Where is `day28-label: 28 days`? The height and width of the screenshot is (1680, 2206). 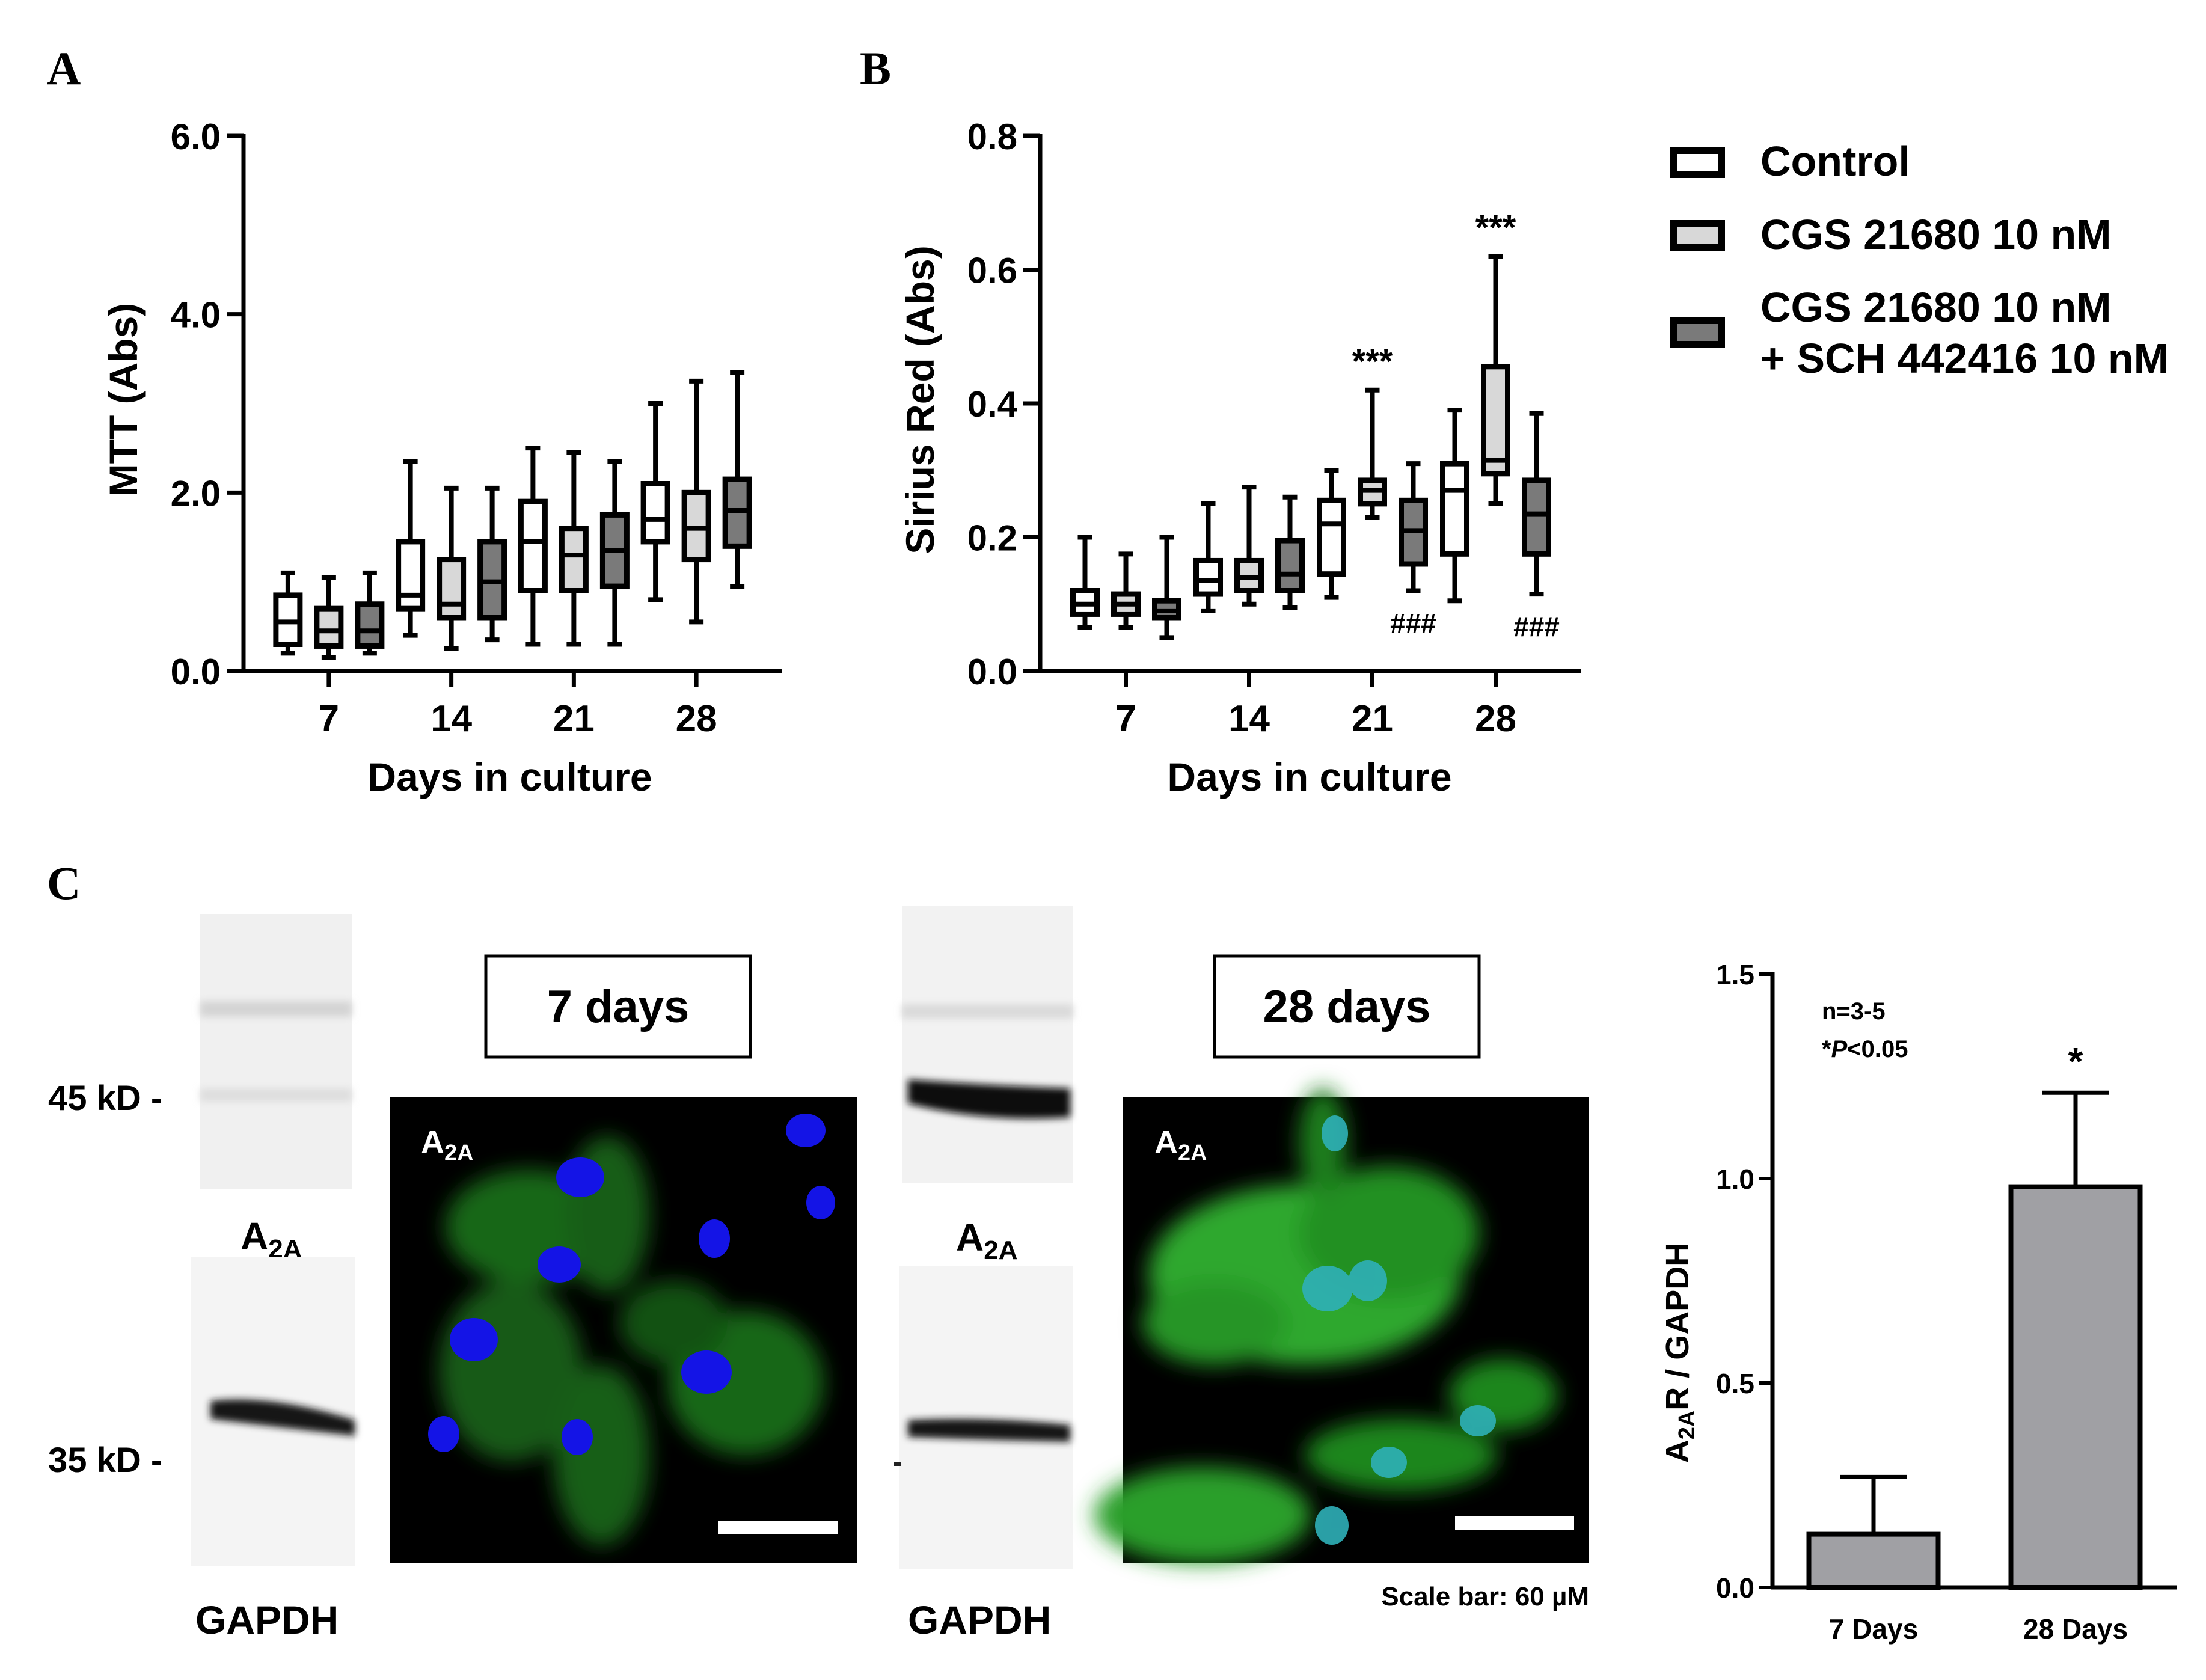 day28-label: 28 days is located at coordinates (1347, 1006).